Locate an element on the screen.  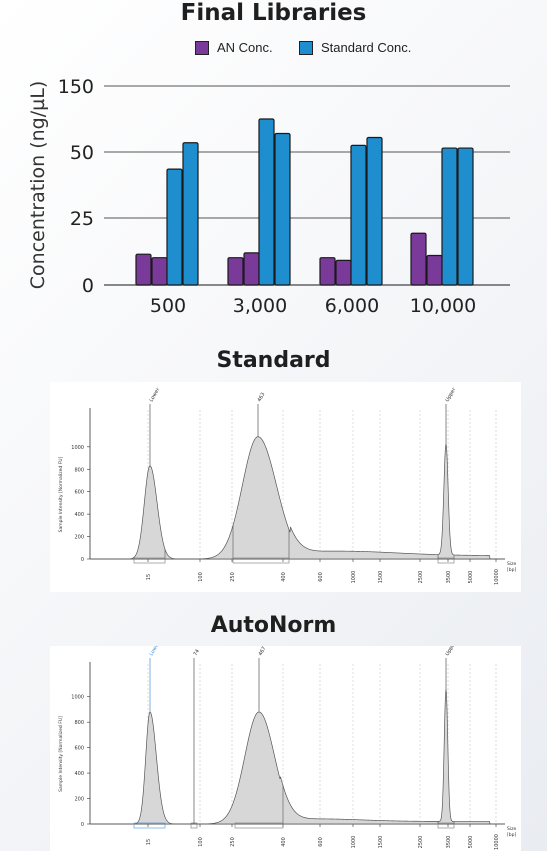
final-libraries-title: Final Libraries is located at coordinates (273, 13).